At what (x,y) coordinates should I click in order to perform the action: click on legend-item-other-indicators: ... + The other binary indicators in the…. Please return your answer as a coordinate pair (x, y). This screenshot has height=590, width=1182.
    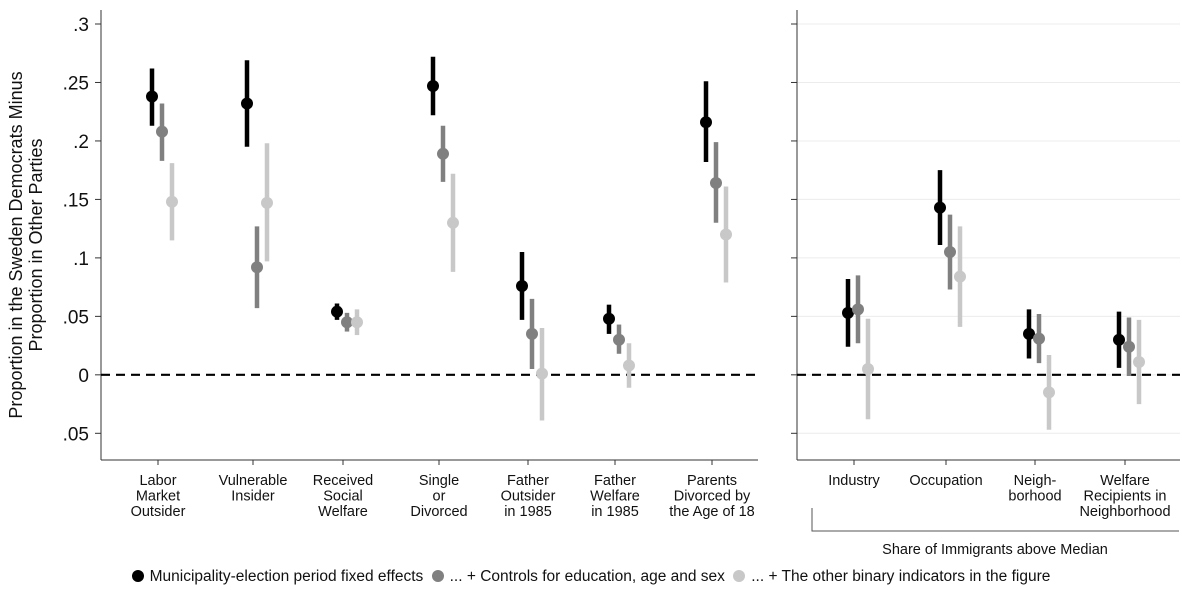
    Looking at the image, I should click on (891, 577).